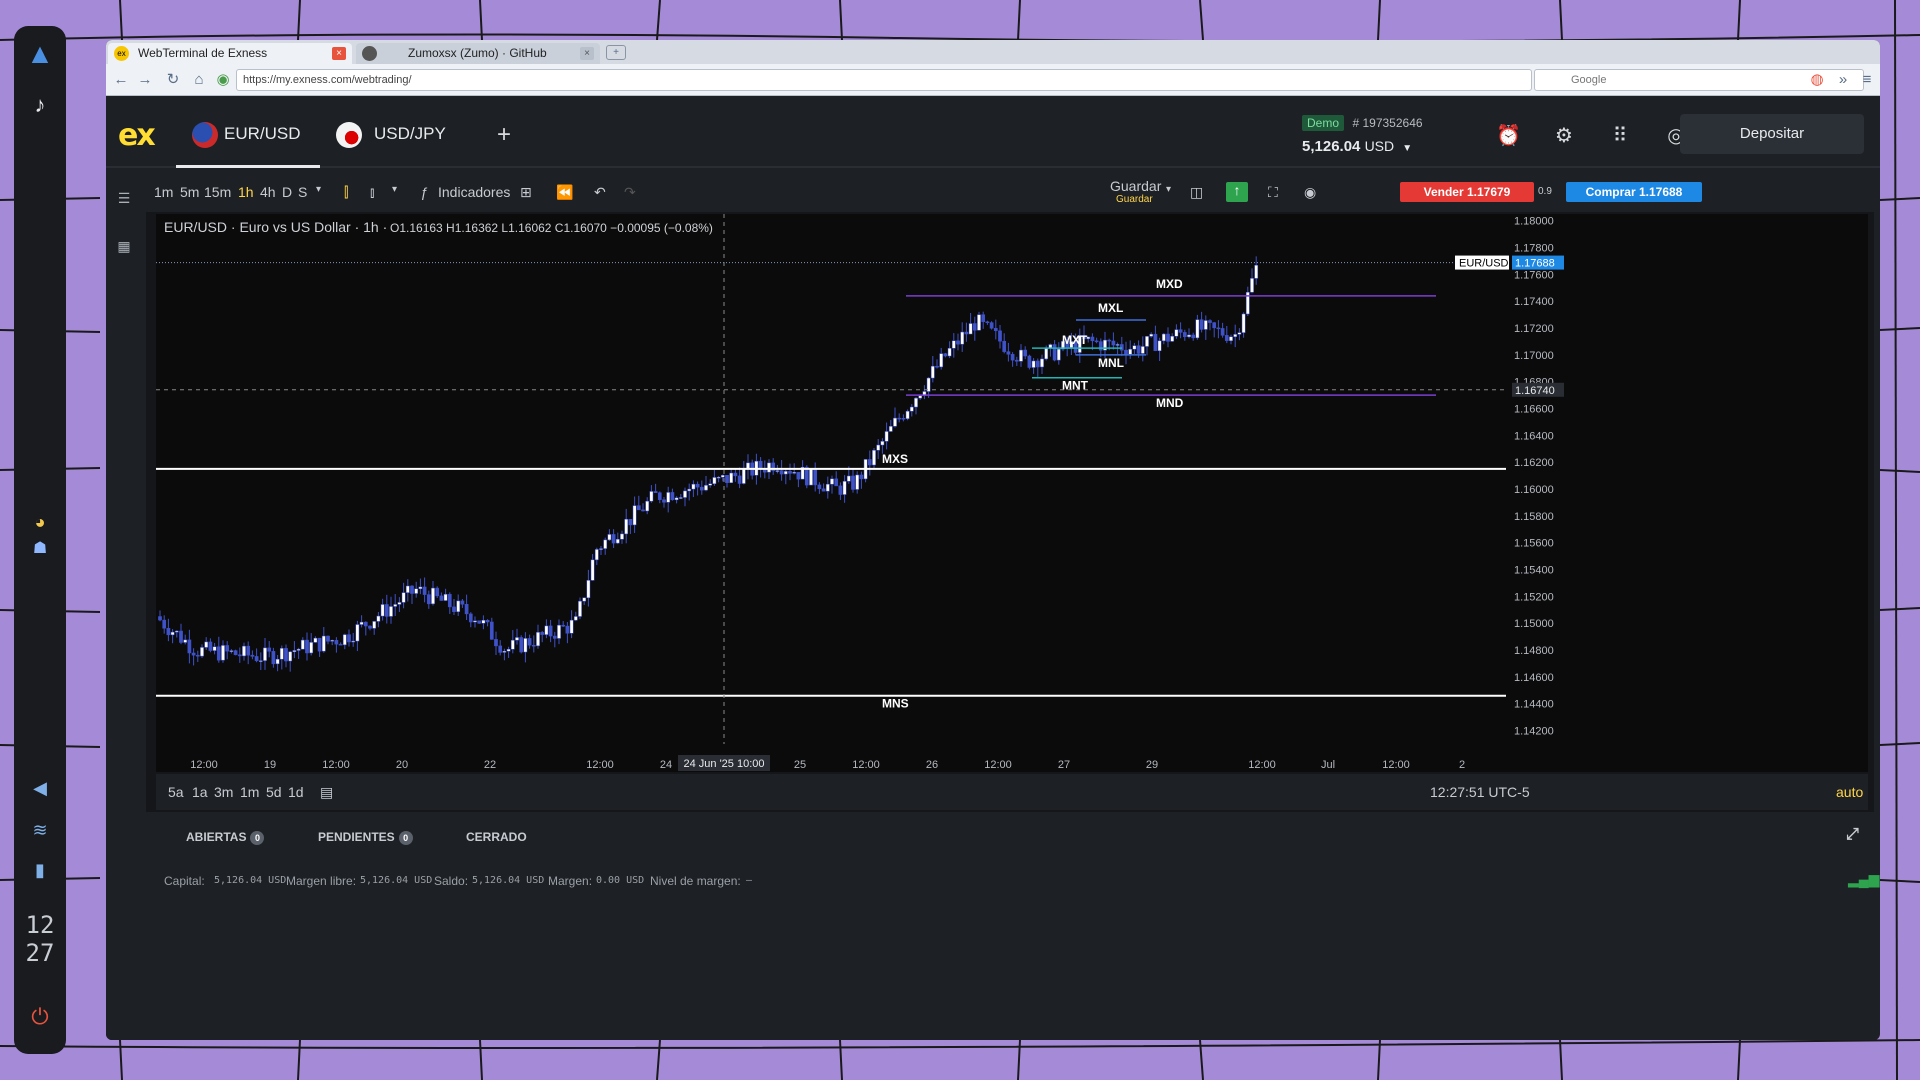 This screenshot has height=1080, width=1920. I want to click on tab-pending: PENDIENTES 0, so click(365, 837).